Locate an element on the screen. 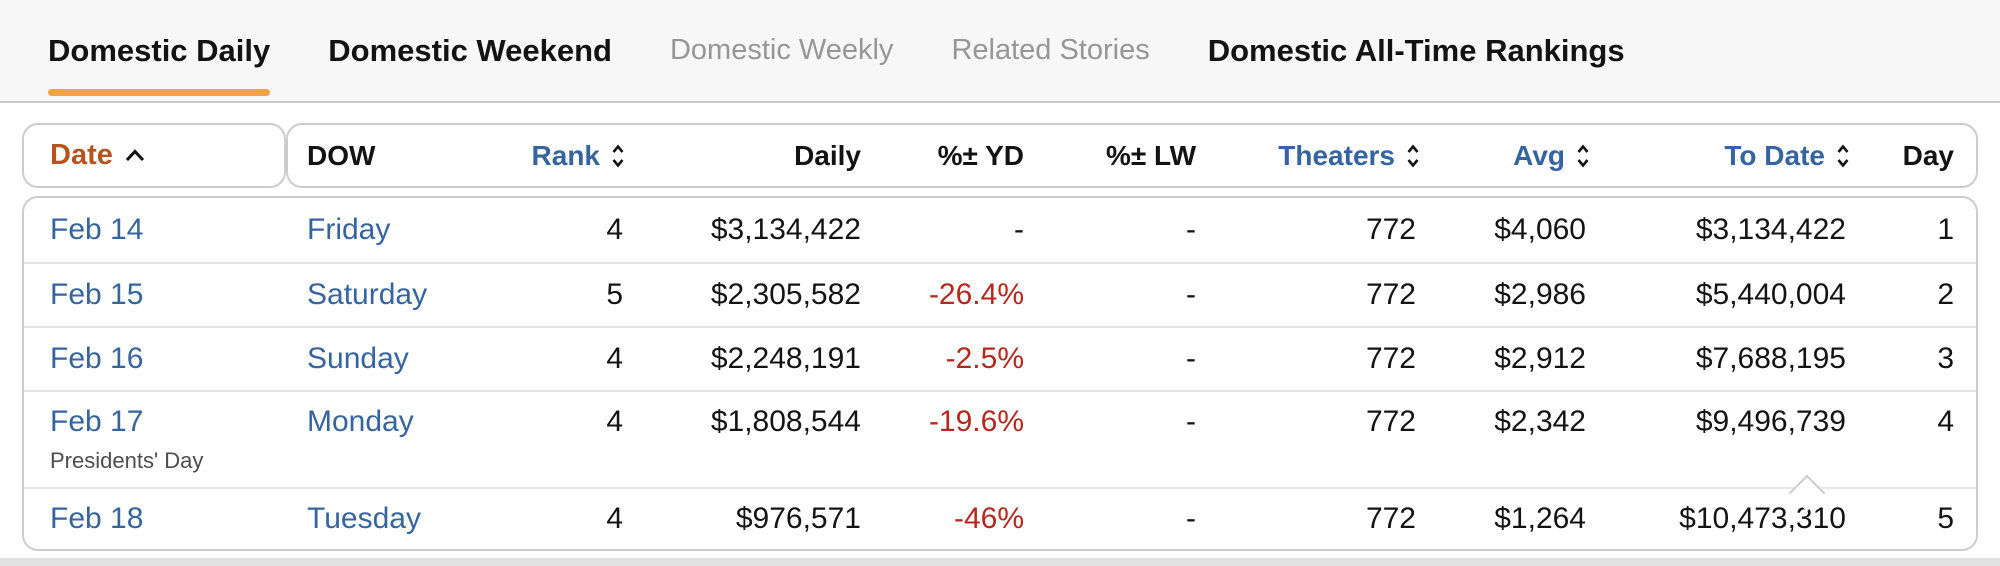 The image size is (2000, 566). table-header-row: Date DOW Rank Daily %± YD is located at coordinates (1011, 155).